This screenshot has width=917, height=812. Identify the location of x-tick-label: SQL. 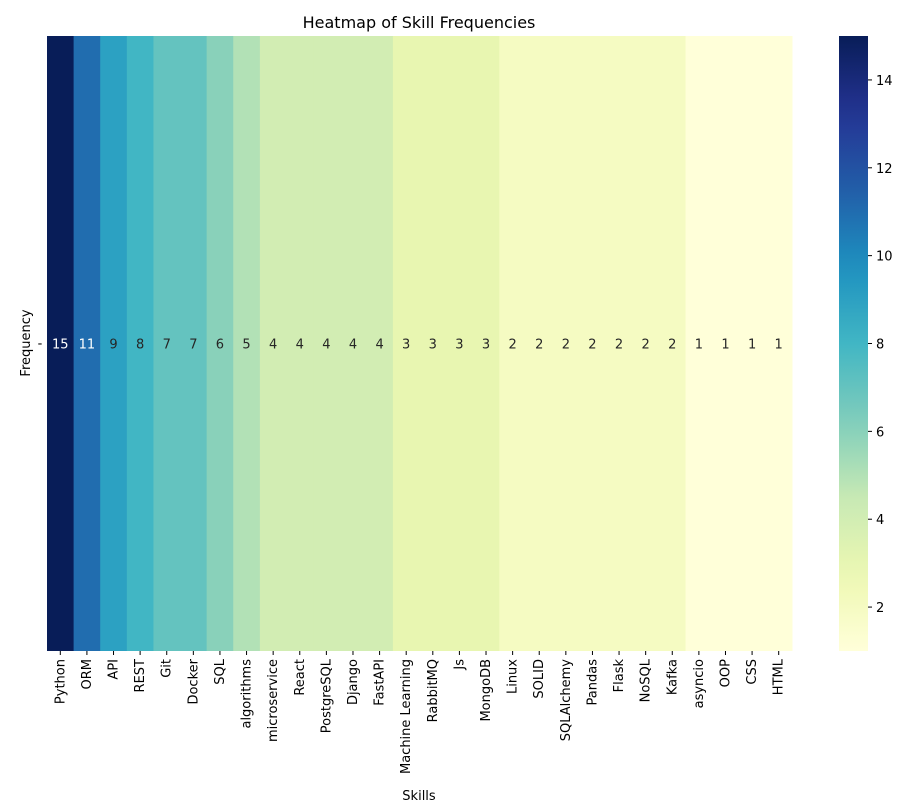
(220, 671).